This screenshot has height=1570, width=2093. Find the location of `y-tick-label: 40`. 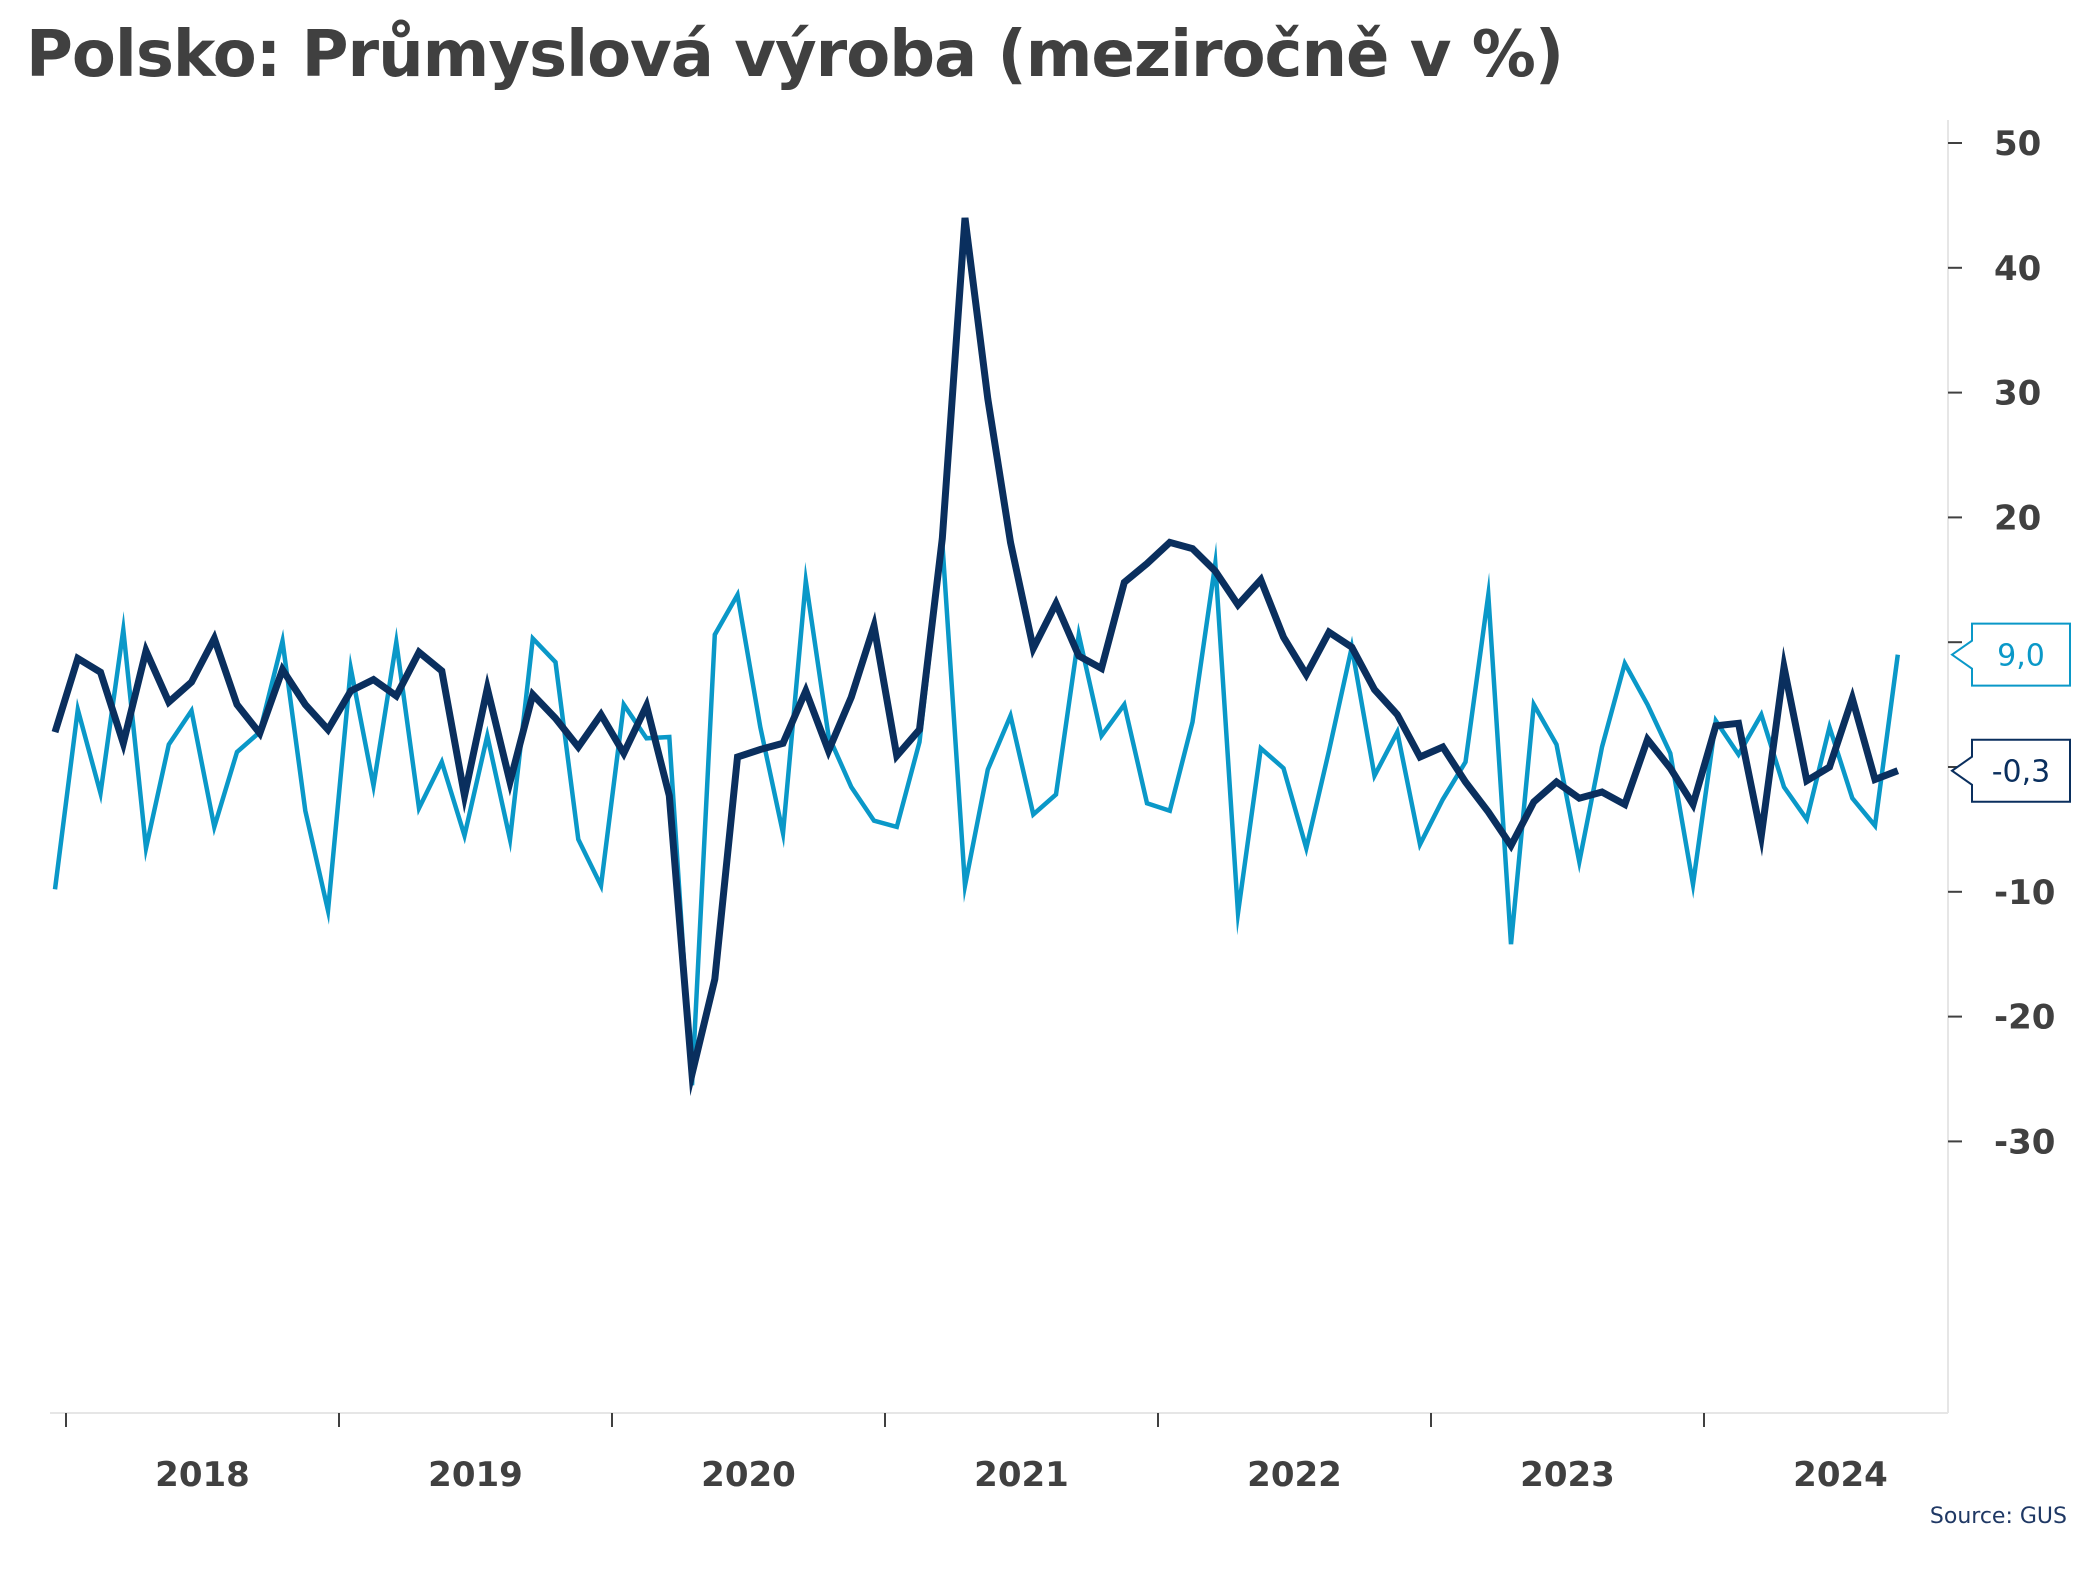

y-tick-label: 40 is located at coordinates (2017, 269).